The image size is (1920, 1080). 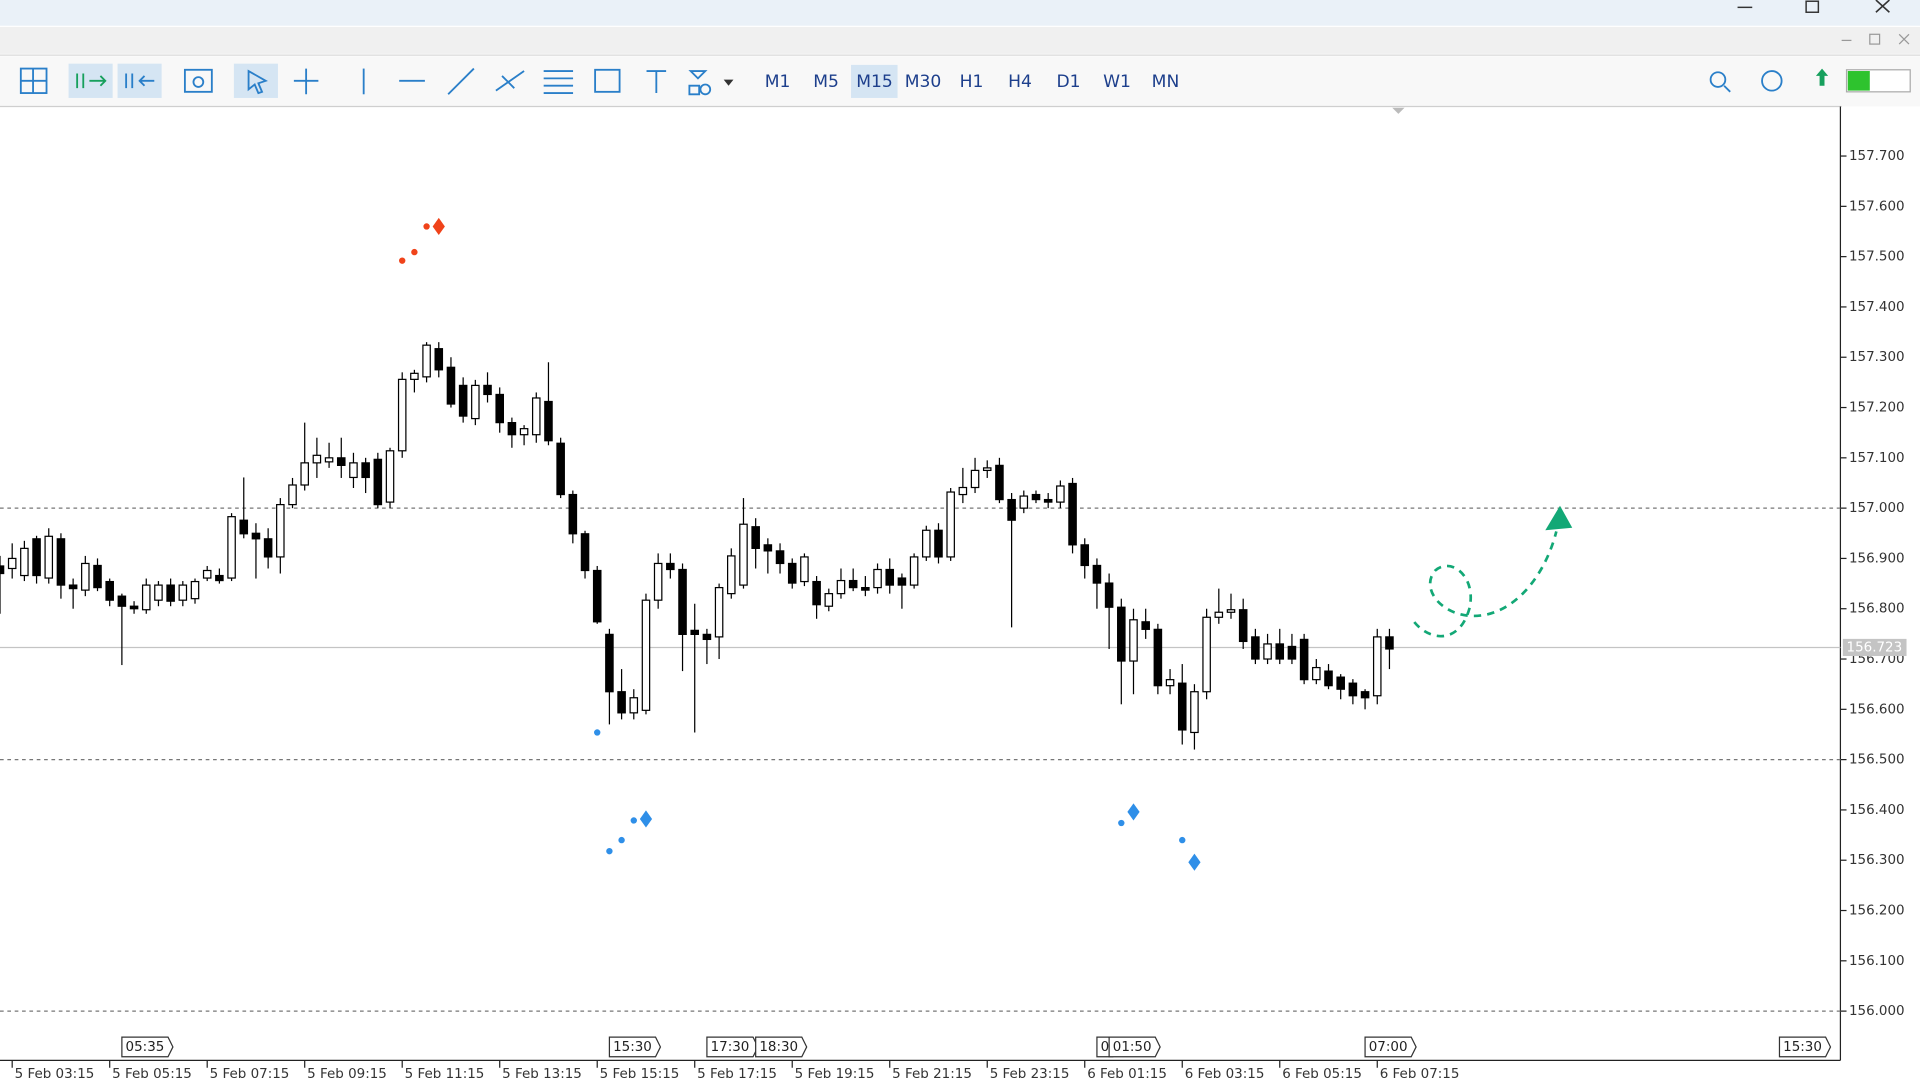 I want to click on screenshot-button, so click(x=198, y=80).